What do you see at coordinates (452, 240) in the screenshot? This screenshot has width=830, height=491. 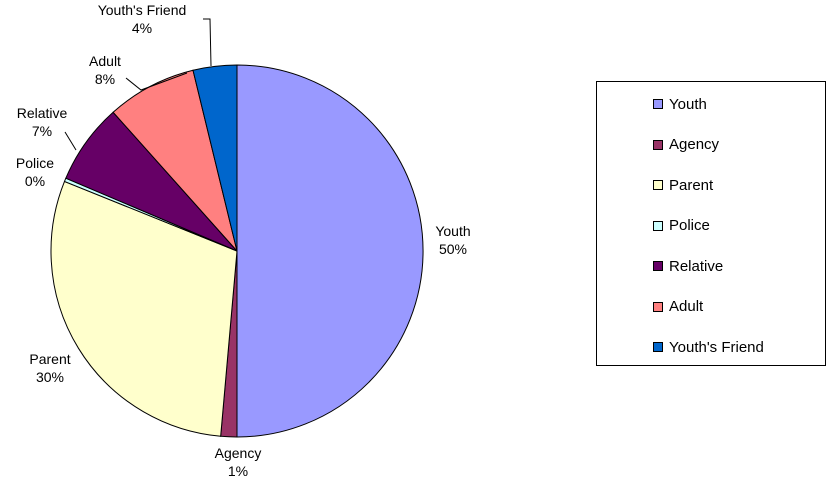 I see `data-label-youth: Youth 50%` at bounding box center [452, 240].